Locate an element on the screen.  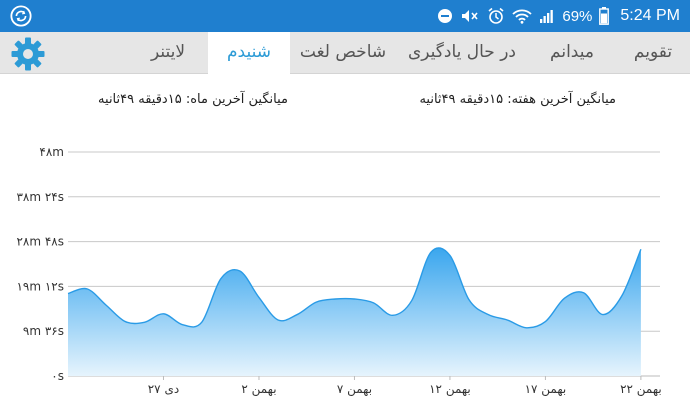
x-tick-label: ۱۷ بهمن is located at coordinates (546, 389).